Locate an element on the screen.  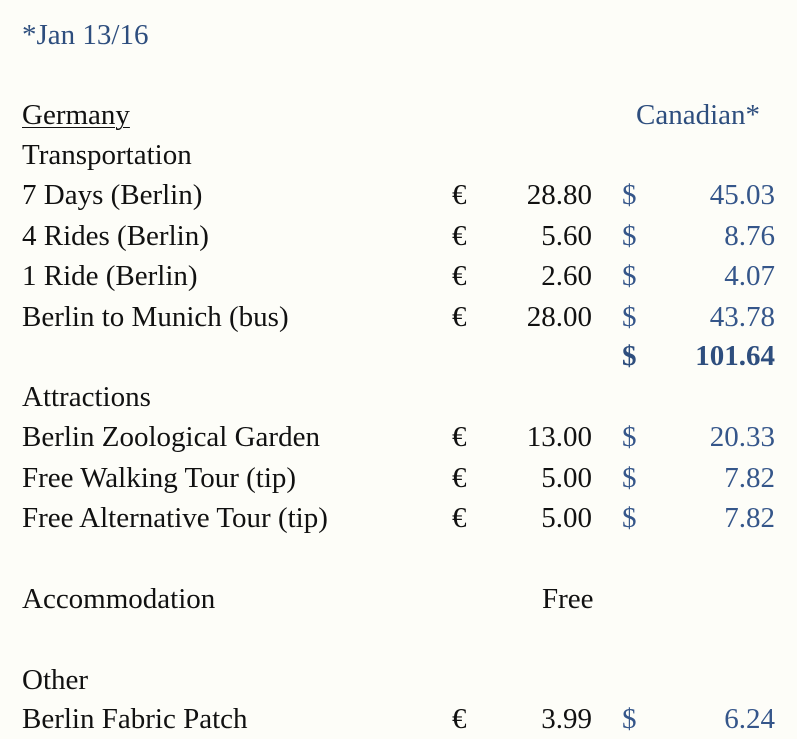
currency-header: Canadian* is located at coordinates (697, 115).